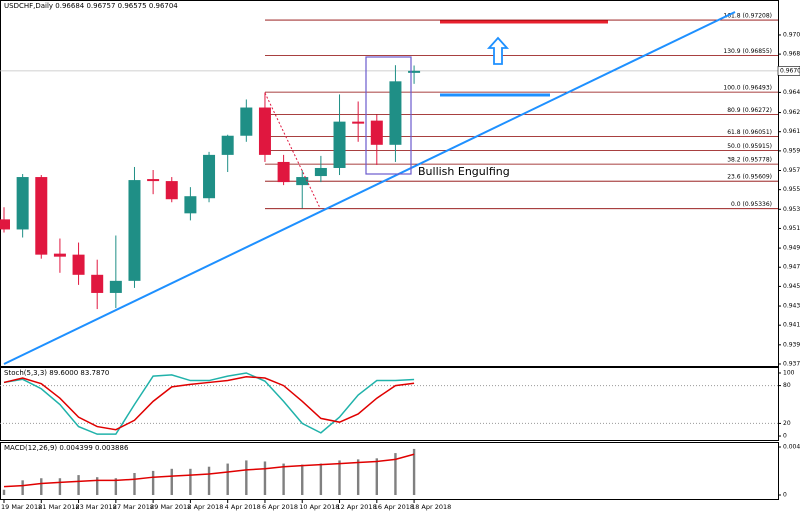 This screenshot has height=513, width=800. I want to click on y-tick-label: 0.93985, so click(791, 344).